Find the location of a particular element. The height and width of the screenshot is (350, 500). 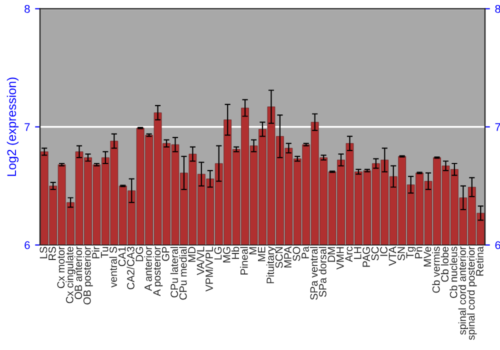

x-tick-label: Cb lobe is located at coordinates (444, 264).